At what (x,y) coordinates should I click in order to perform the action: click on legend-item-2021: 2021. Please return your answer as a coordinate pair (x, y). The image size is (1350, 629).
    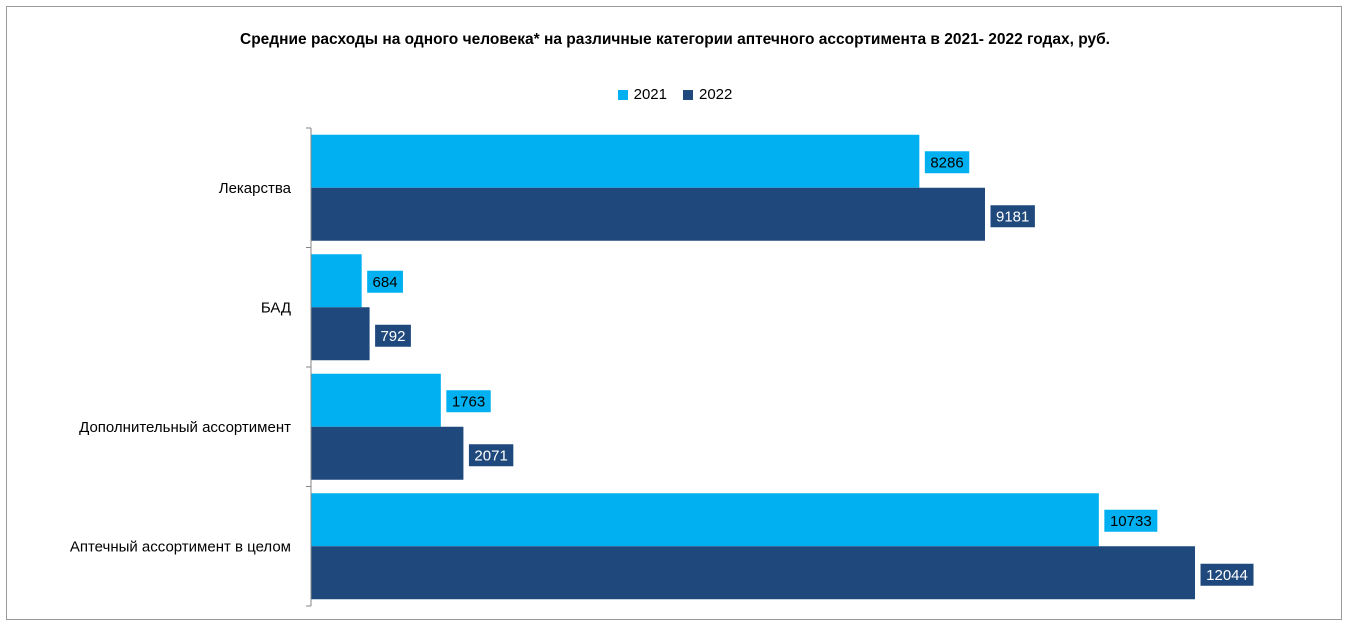
    Looking at the image, I should click on (642, 94).